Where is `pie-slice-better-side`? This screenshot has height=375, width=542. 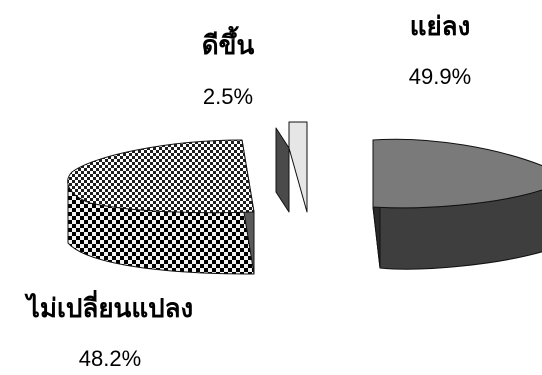
pie-slice-better-side is located at coordinates (282, 170).